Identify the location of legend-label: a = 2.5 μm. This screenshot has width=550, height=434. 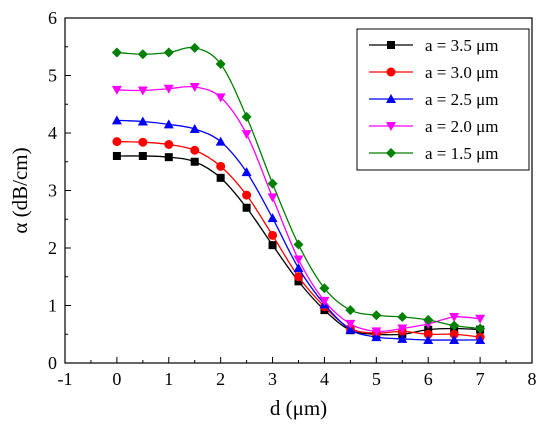
(461, 99).